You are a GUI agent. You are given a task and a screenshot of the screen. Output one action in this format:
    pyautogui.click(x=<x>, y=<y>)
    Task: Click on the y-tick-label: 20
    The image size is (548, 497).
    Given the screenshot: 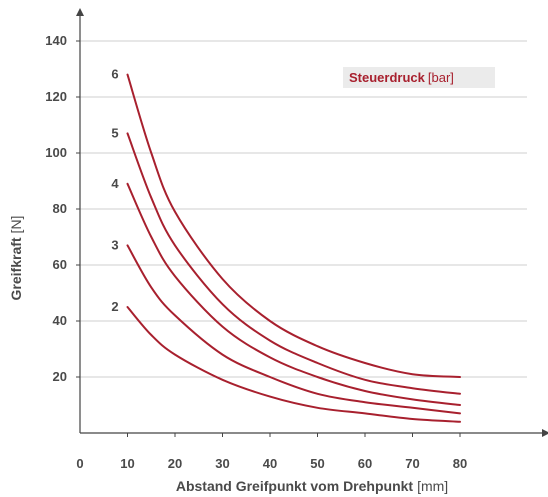 What is the action you would take?
    pyautogui.click(x=60, y=376)
    